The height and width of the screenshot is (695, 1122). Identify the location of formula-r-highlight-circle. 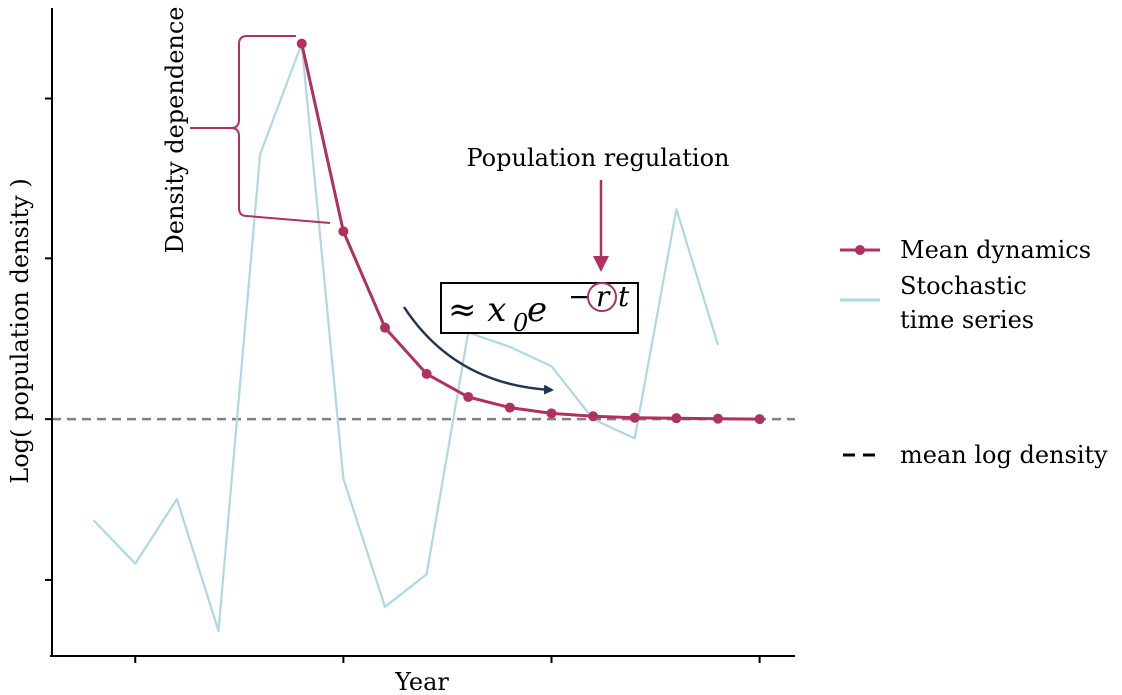
(602, 297).